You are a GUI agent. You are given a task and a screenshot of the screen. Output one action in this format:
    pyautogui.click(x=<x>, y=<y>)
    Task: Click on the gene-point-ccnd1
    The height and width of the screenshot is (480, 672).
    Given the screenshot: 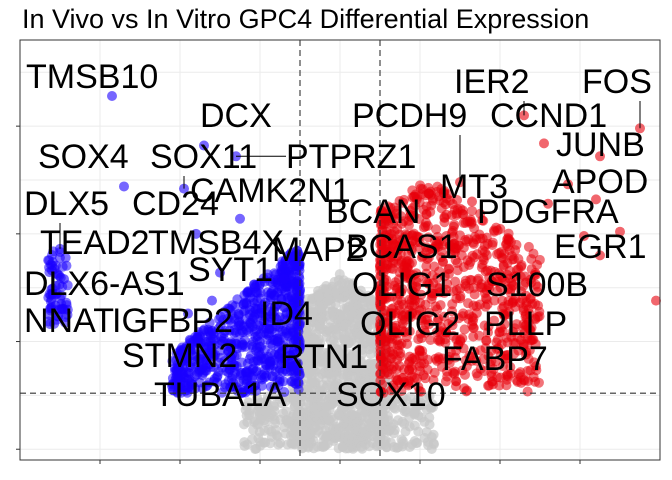 What is the action you would take?
    pyautogui.click(x=544, y=143)
    